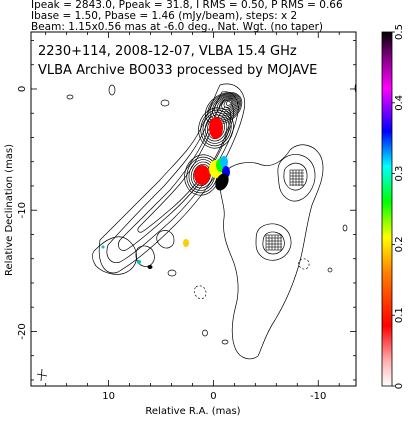 The width and height of the screenshot is (409, 424). What do you see at coordinates (108, 396) in the screenshot?
I see `x-tick-label: 10` at bounding box center [108, 396].